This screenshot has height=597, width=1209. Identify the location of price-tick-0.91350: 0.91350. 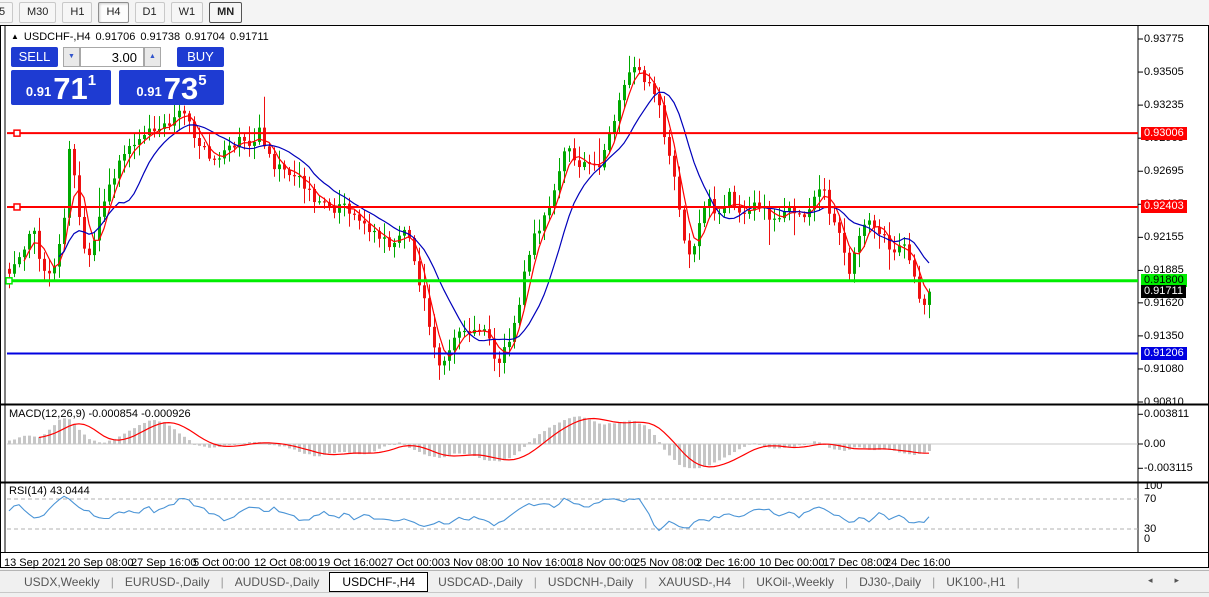
(1164, 335).